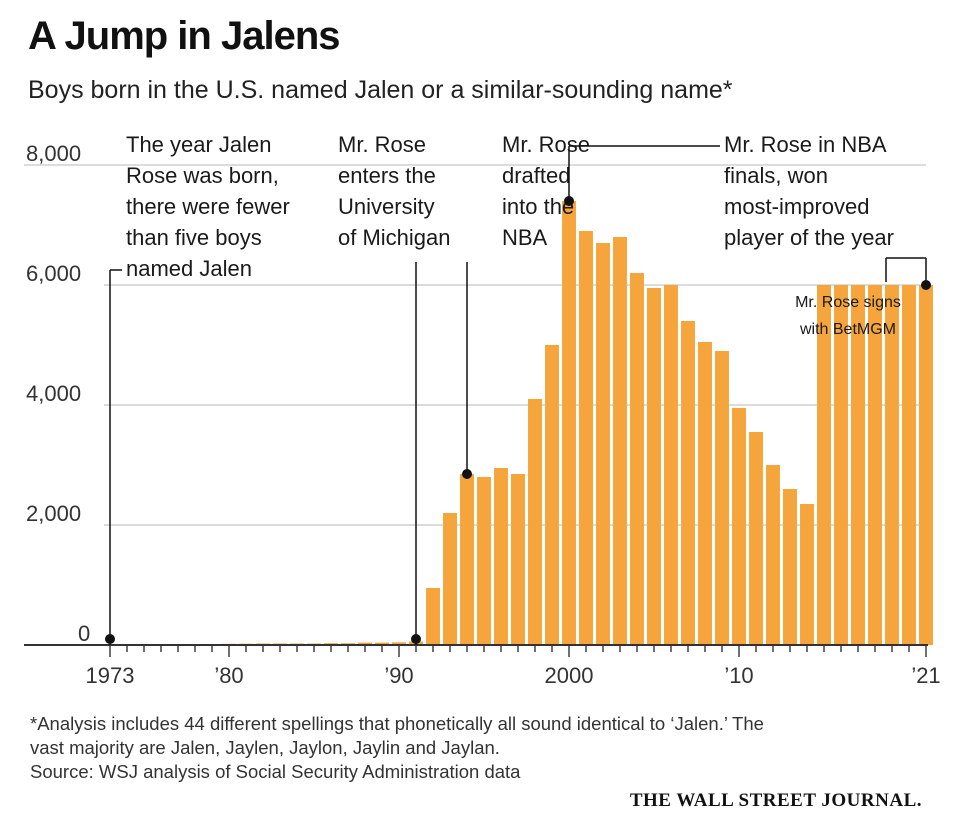 The height and width of the screenshot is (830, 960). Describe the element at coordinates (53, 273) in the screenshot. I see `y-tick-label: 6,000` at that location.